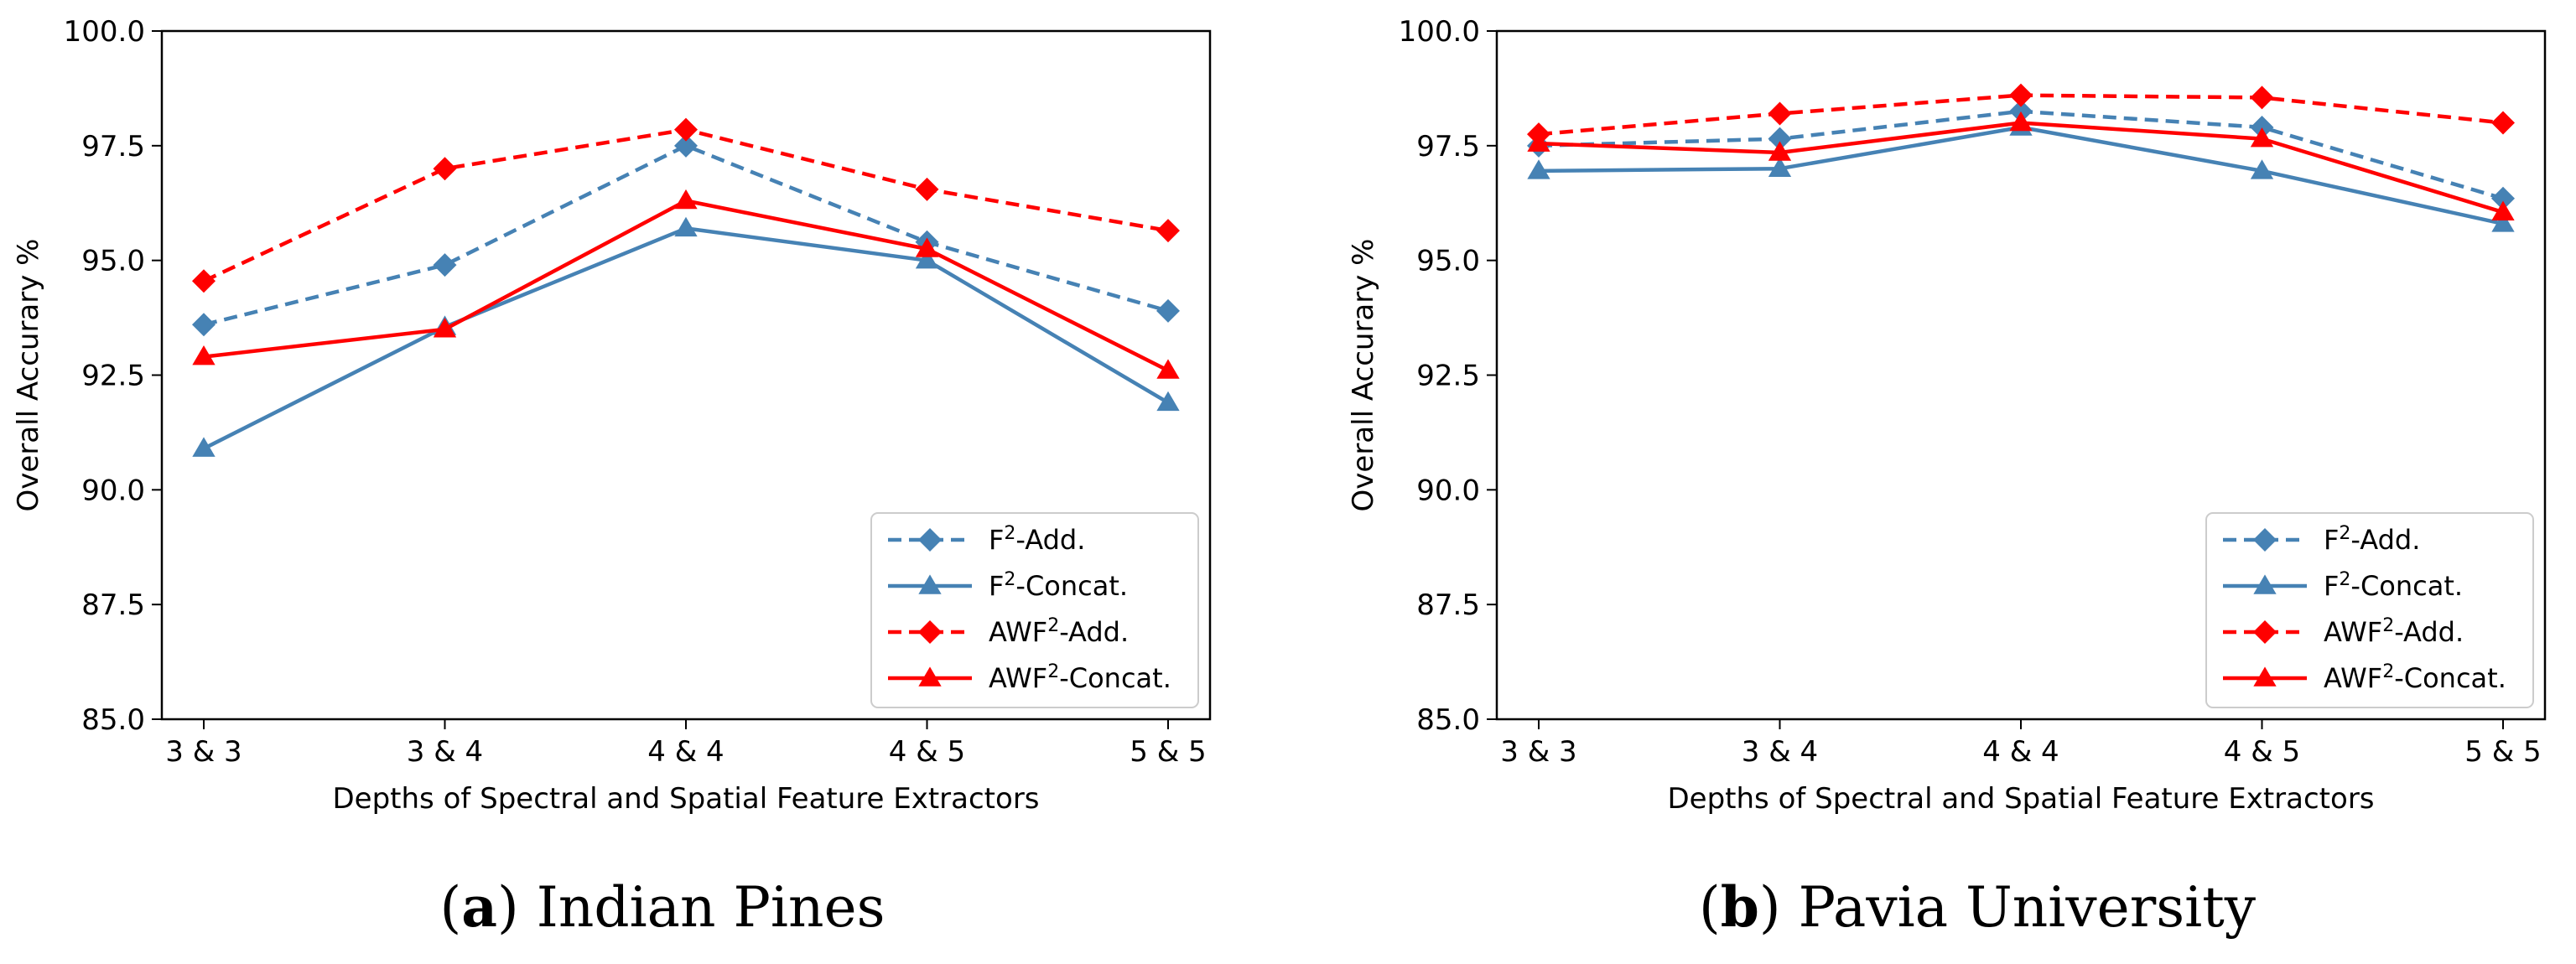 The width and height of the screenshot is (2576, 964). Describe the element at coordinates (711, 908) in the screenshot. I see `caption-text: Indian Pines` at that location.